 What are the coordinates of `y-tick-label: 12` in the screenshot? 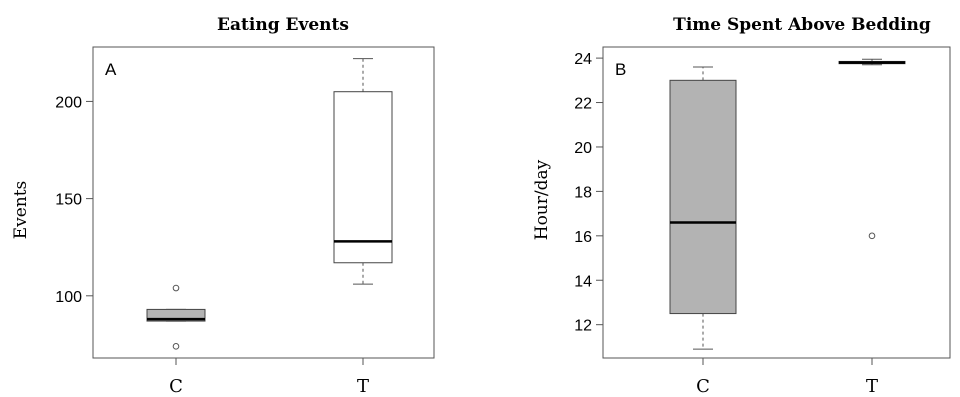 It's located at (583, 326).